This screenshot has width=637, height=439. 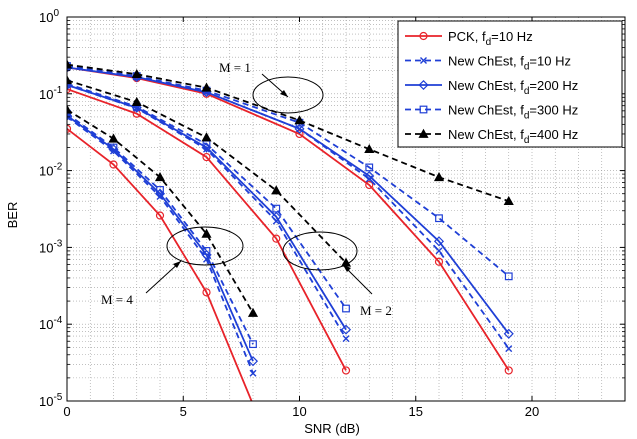 I want to click on m2-ellipse, so click(x=320, y=251).